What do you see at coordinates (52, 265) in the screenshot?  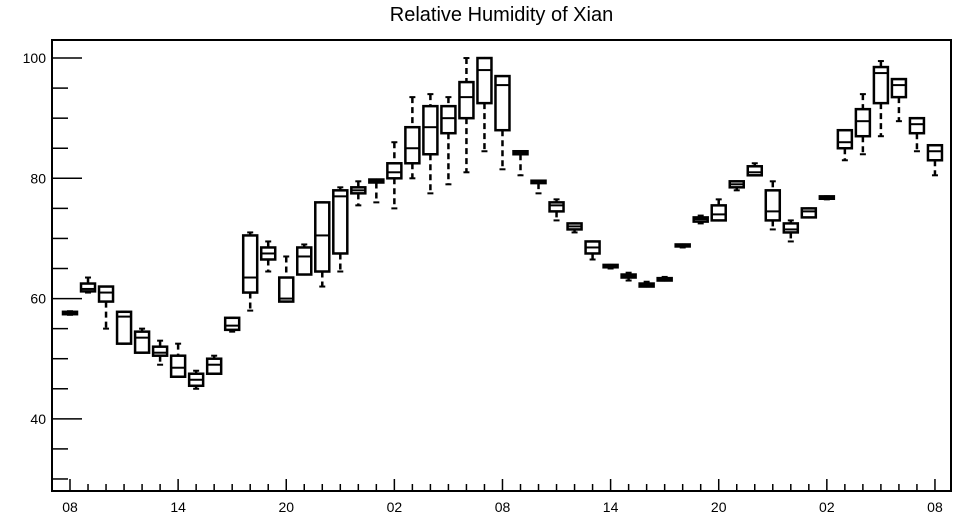 I see `y-axis: 40 60 80 100` at bounding box center [52, 265].